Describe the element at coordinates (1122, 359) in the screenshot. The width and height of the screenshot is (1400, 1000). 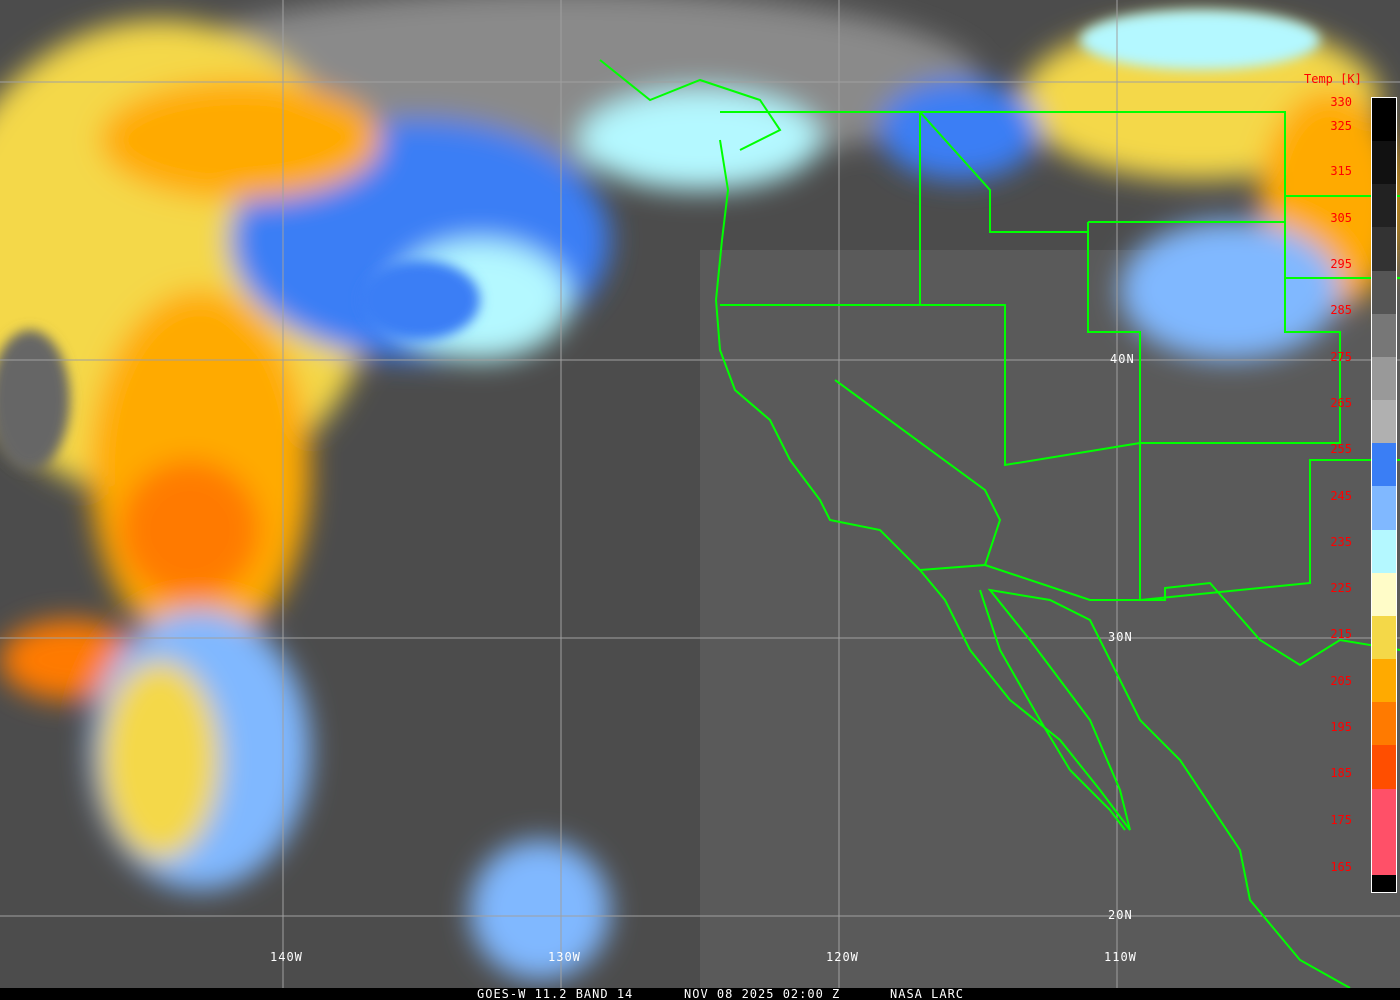
I see `lat-label-40n: 40N` at that location.